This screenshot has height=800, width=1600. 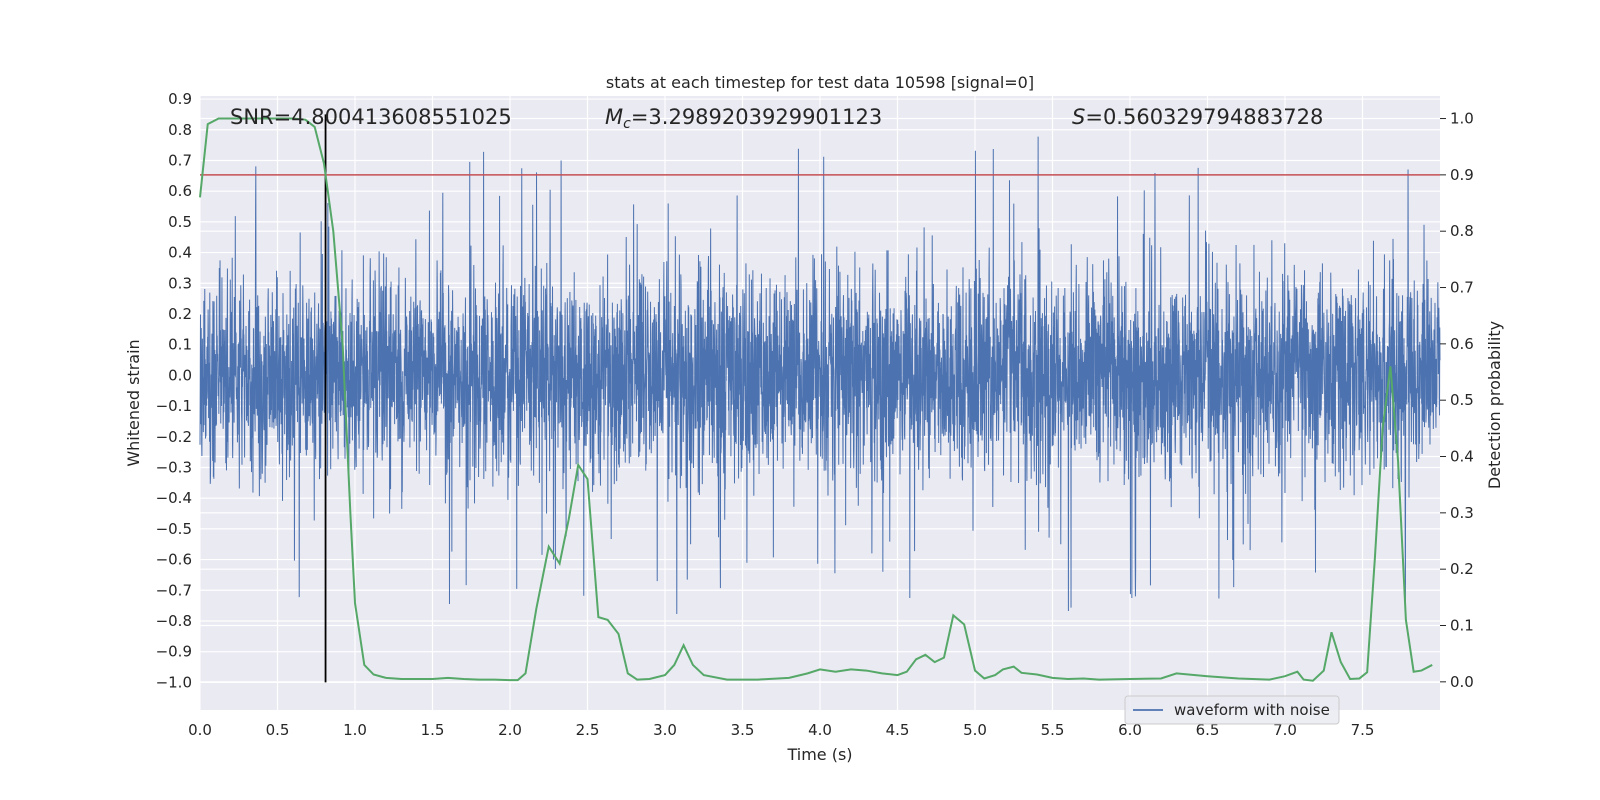 What do you see at coordinates (174, 498) in the screenshot?
I see `y-tick-label: −0.4` at bounding box center [174, 498].